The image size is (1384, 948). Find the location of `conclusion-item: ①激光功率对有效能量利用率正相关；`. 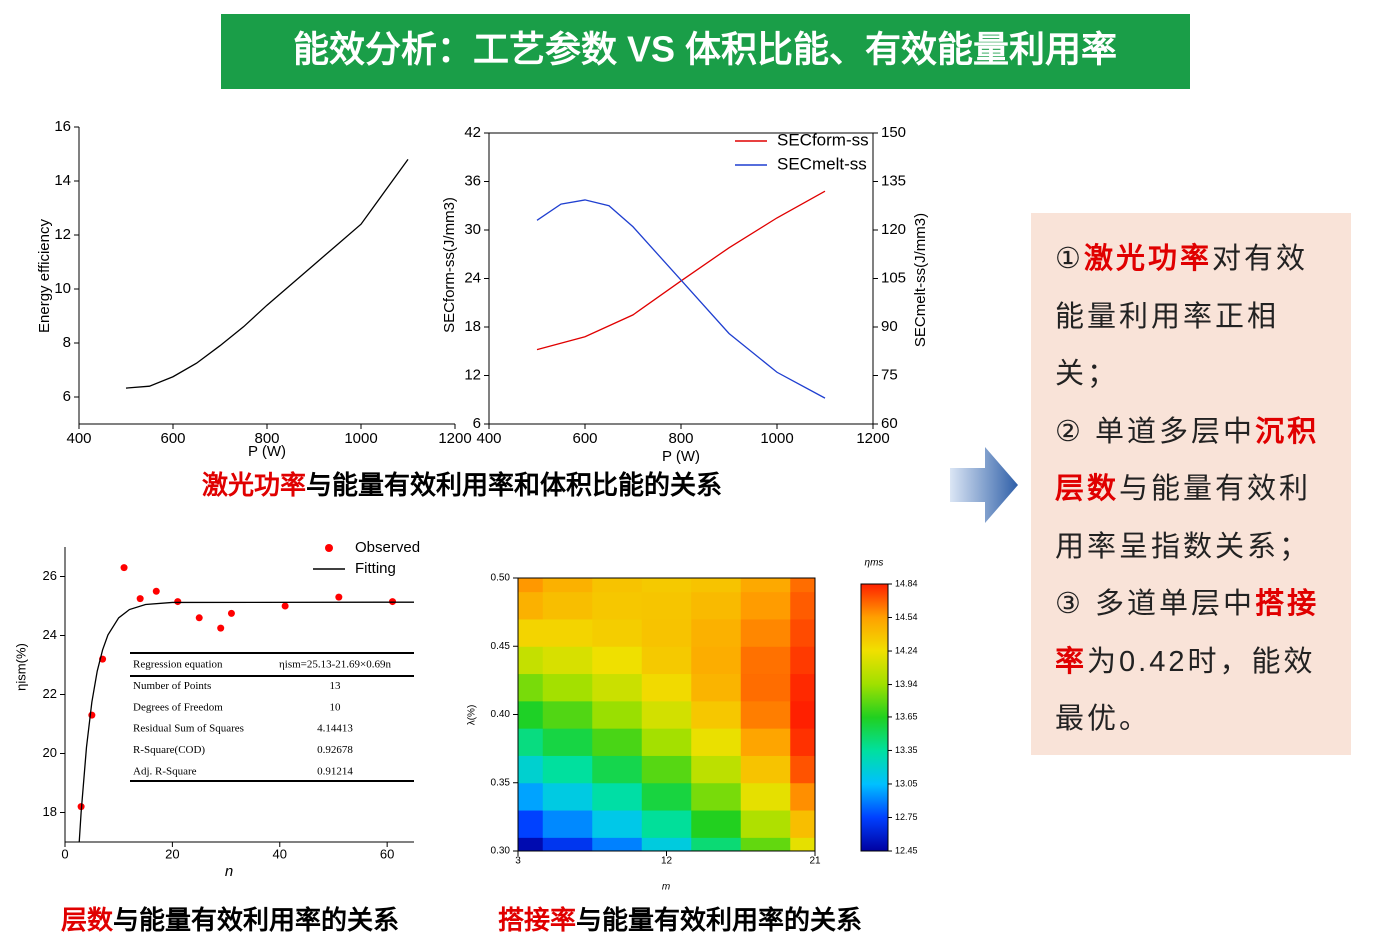

conclusion-item: ①激光功率对有效能量利用率正相关； is located at coordinates (1195, 317).